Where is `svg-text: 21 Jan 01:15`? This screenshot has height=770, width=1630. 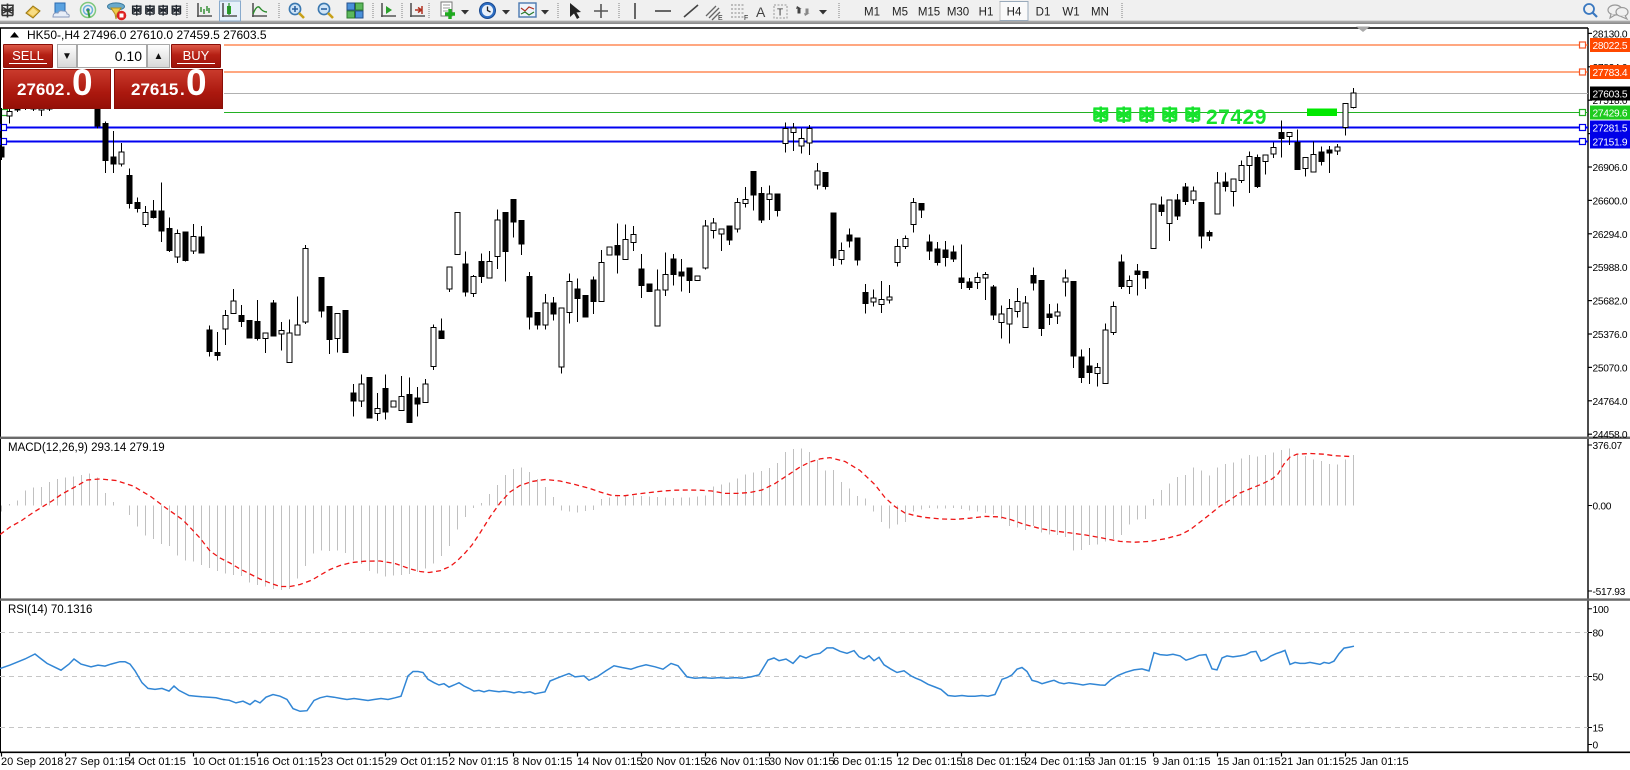 svg-text: 21 Jan 01:15 is located at coordinates (1313, 762).